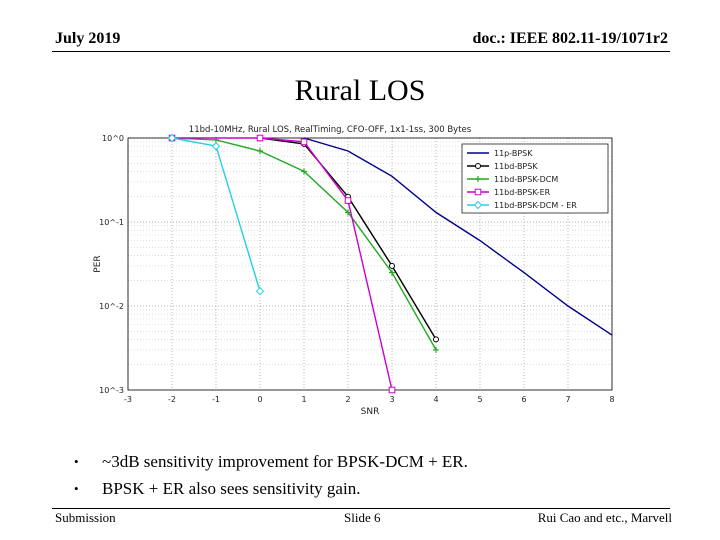 This screenshot has width=720, height=540. What do you see at coordinates (361, 508) in the screenshot?
I see `footer-divider` at bounding box center [361, 508].